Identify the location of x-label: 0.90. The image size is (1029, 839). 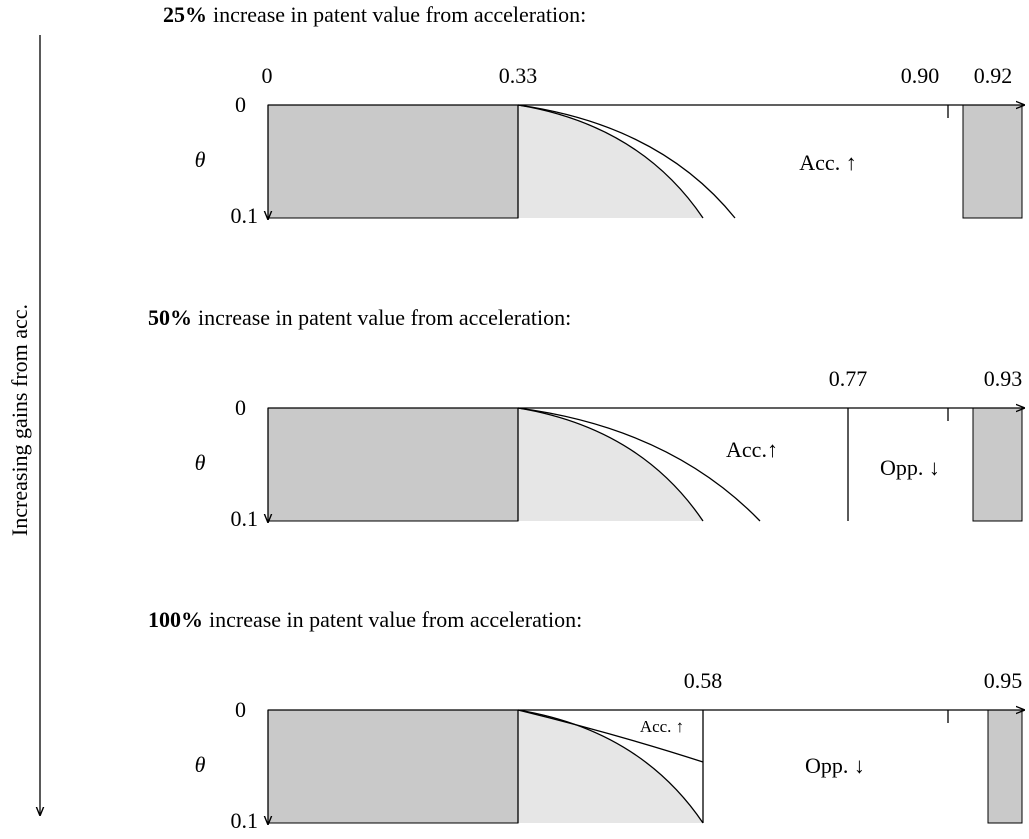
(920, 75).